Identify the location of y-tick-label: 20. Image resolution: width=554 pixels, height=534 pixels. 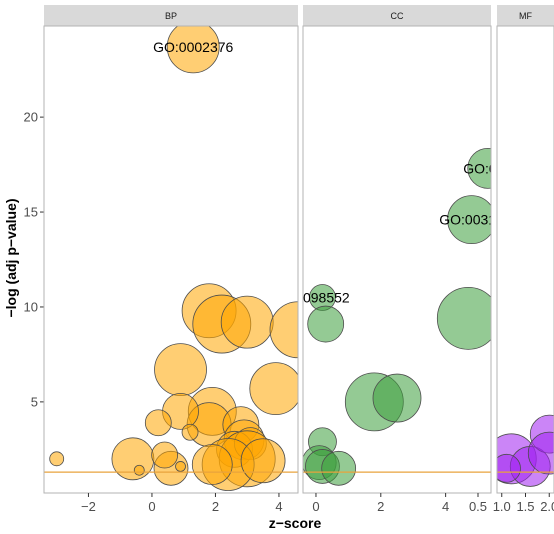
(31, 117).